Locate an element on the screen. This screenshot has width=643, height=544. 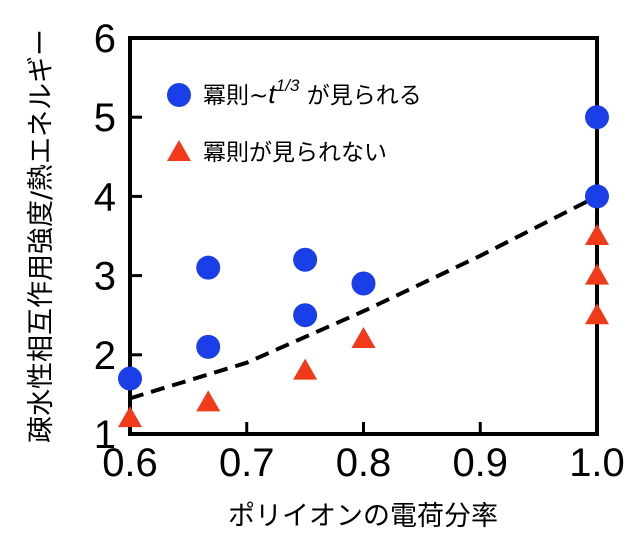
legend-suffix: が見られる is located at coordinates (360, 96).